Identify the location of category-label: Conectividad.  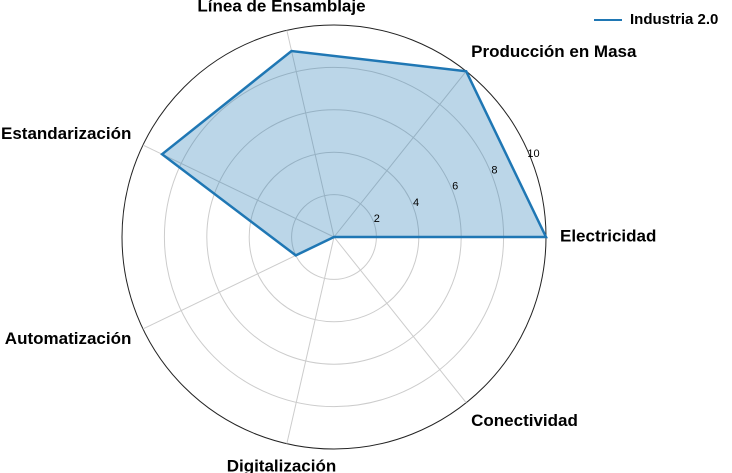
(524, 420).